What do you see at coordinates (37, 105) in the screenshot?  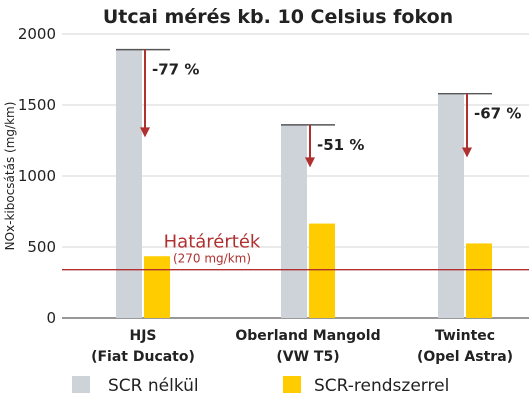 I see `y-tick-label-3: 1500` at bounding box center [37, 105].